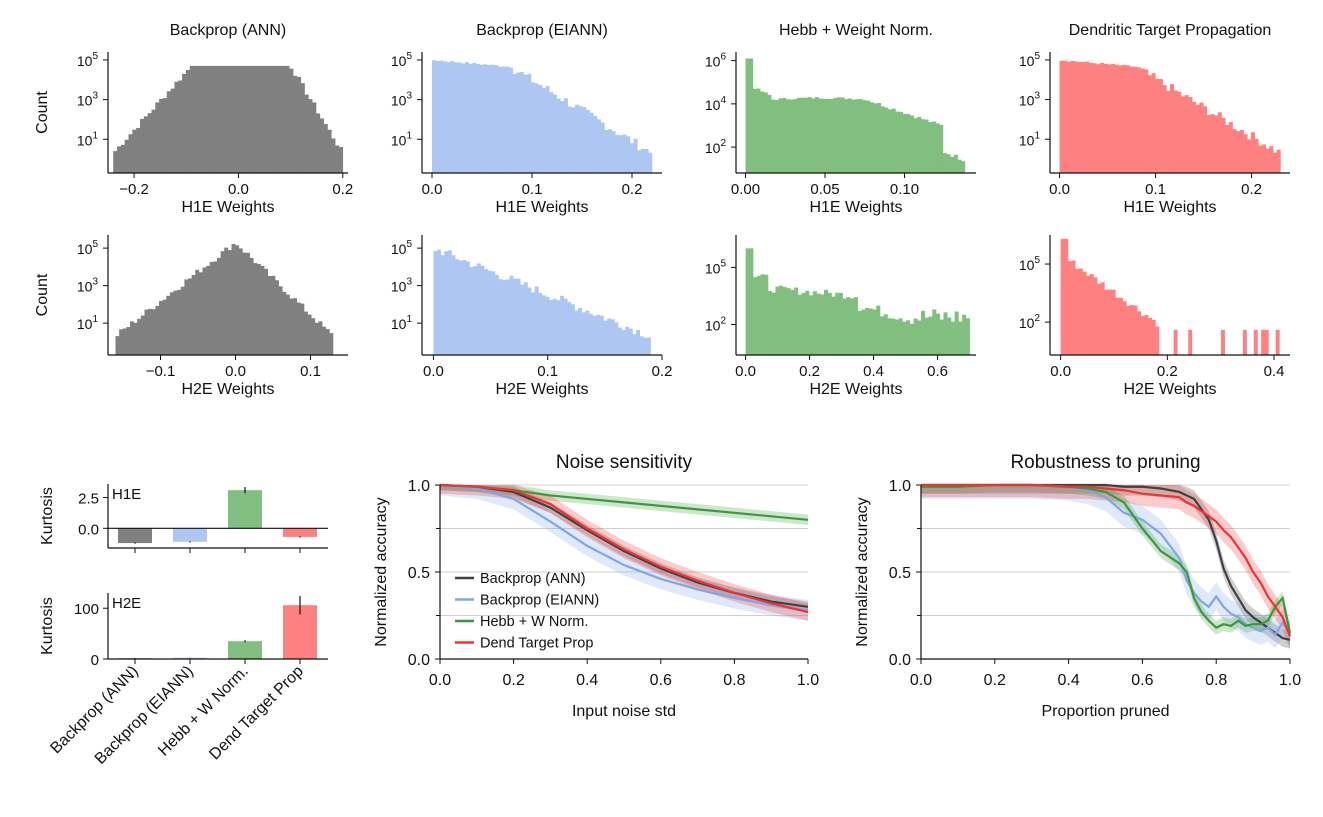 This screenshot has width=1323, height=817. Describe the element at coordinates (228, 30) in the screenshot. I see `panel-title: Backprop (ANN)` at that location.